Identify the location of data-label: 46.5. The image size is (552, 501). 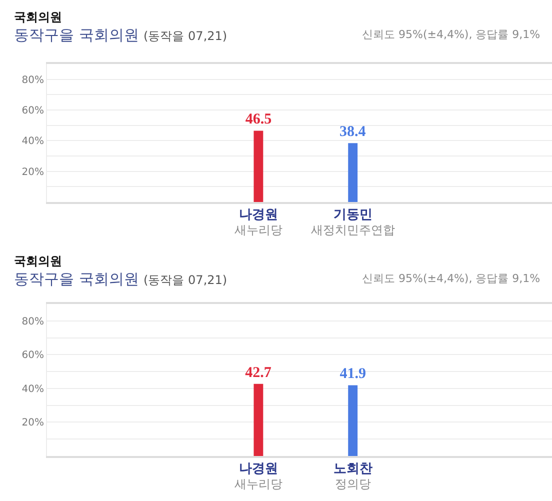
(258, 120).